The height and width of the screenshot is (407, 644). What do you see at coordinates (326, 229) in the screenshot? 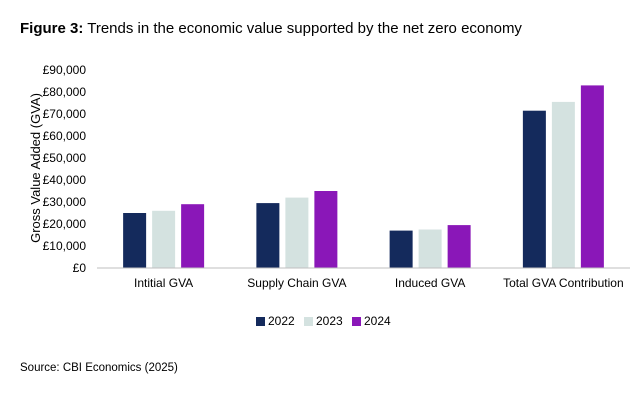
I see `bar-2024-supply-chain-gva` at bounding box center [326, 229].